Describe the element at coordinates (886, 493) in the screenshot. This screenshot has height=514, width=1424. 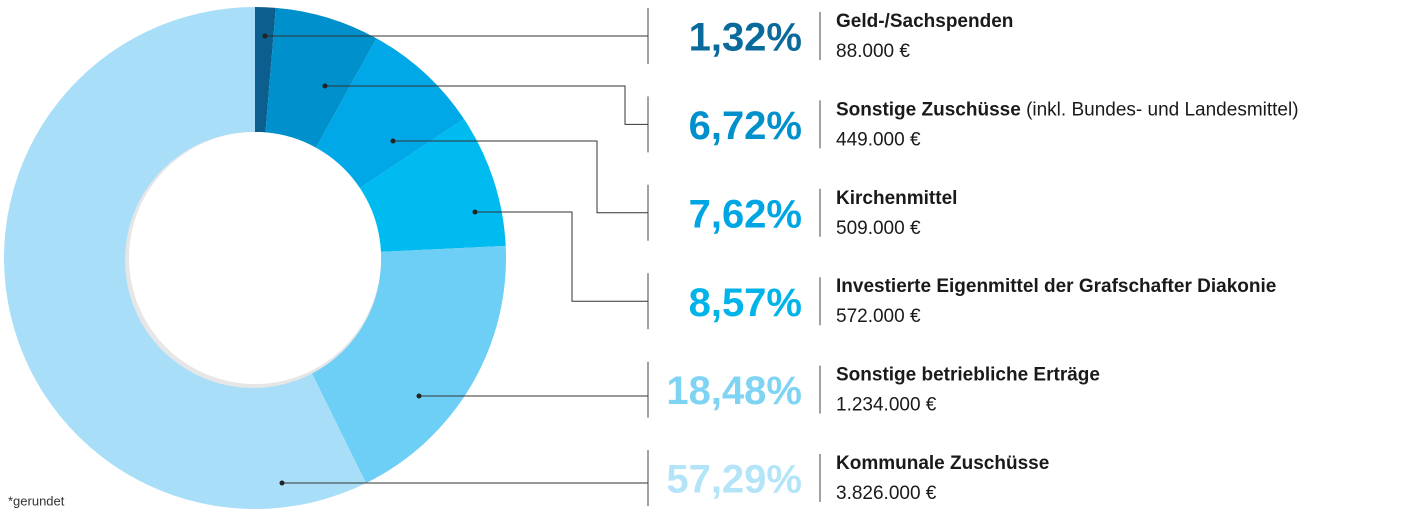
I see `amount-label: 3.826.000 €` at that location.